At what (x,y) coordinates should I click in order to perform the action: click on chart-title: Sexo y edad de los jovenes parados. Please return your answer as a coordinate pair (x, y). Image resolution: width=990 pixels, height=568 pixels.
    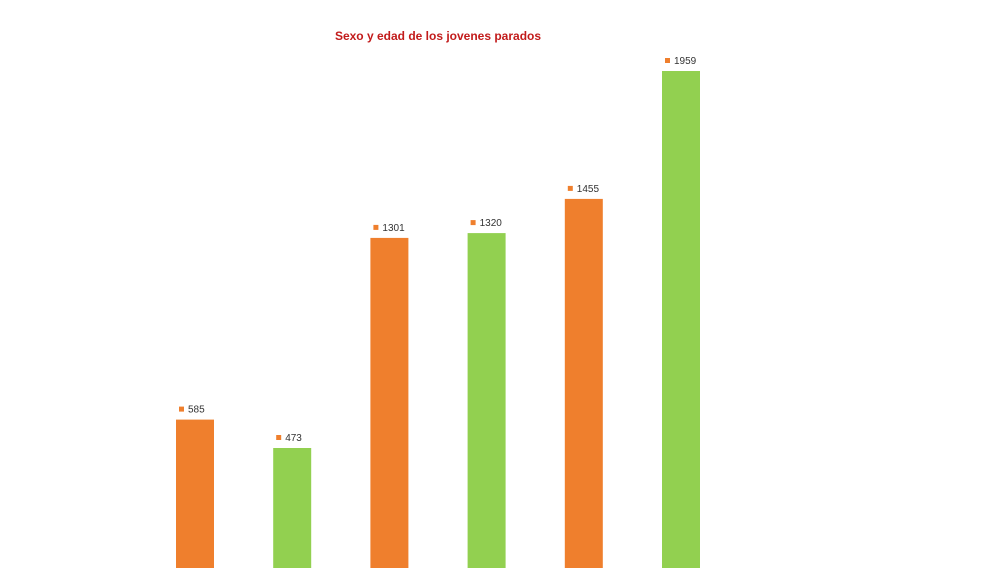
    Looking at the image, I should click on (438, 36).